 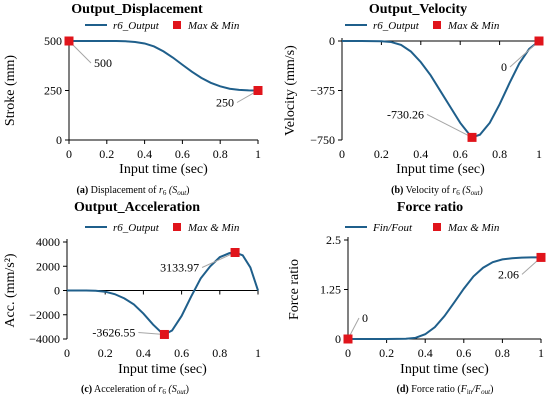 What do you see at coordinates (135, 390) in the screenshot?
I see `figure-caption: (c) Acceleration of r6 (Sout)` at bounding box center [135, 390].